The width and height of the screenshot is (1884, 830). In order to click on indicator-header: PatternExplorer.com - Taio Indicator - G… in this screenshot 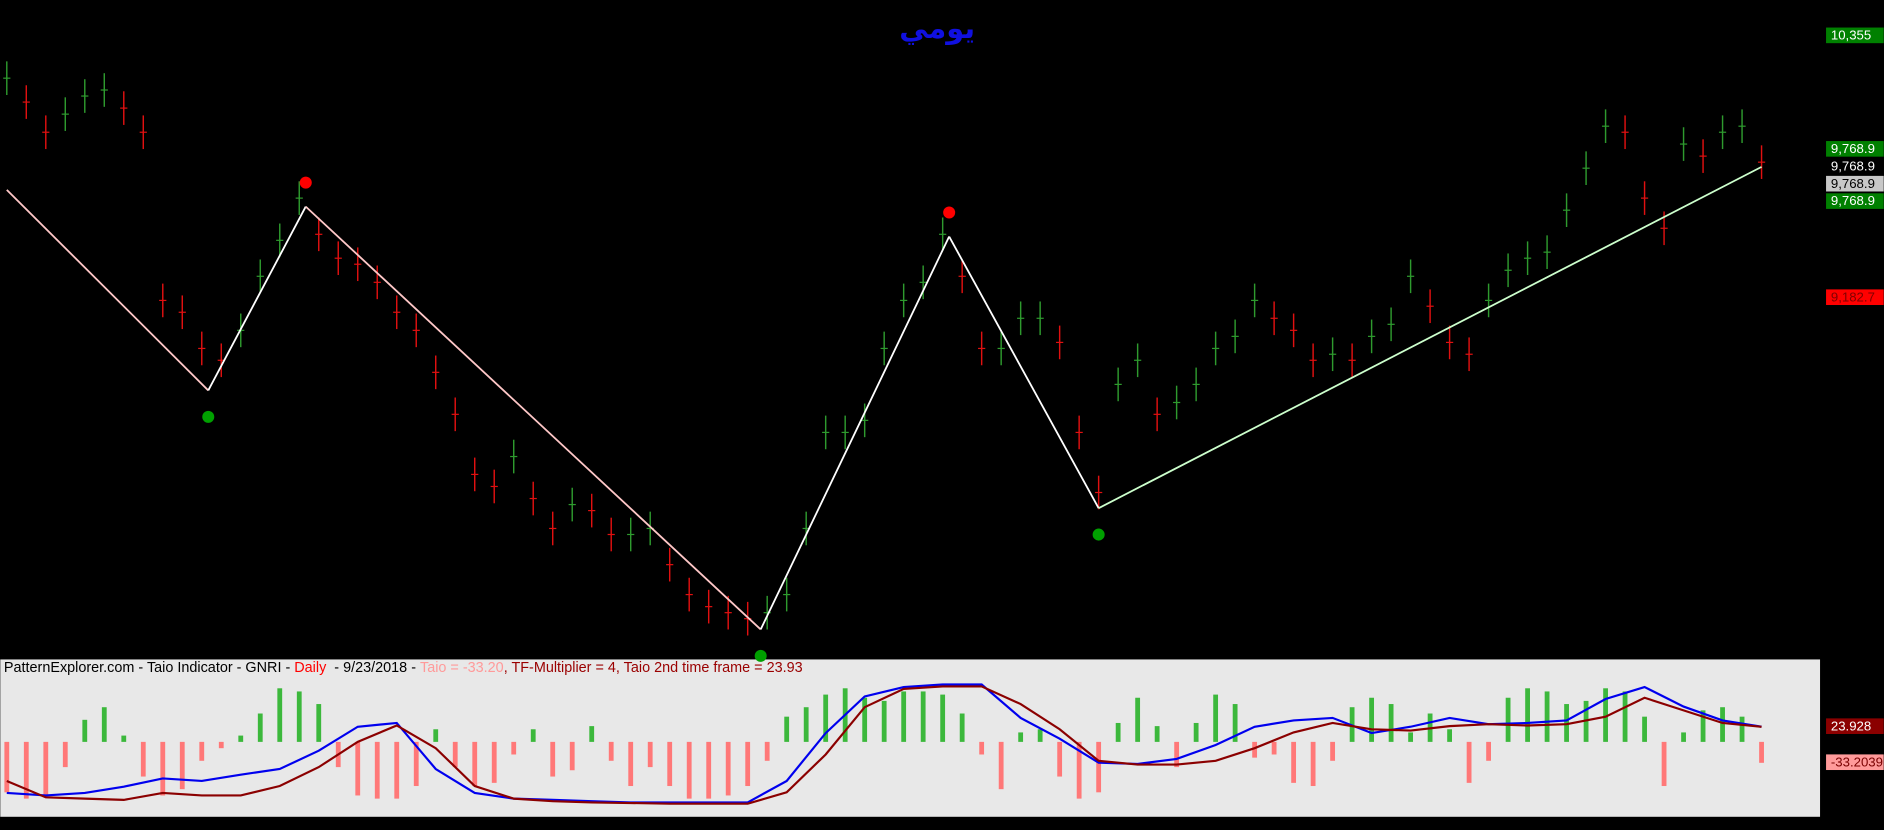, I will do `click(403, 668)`.